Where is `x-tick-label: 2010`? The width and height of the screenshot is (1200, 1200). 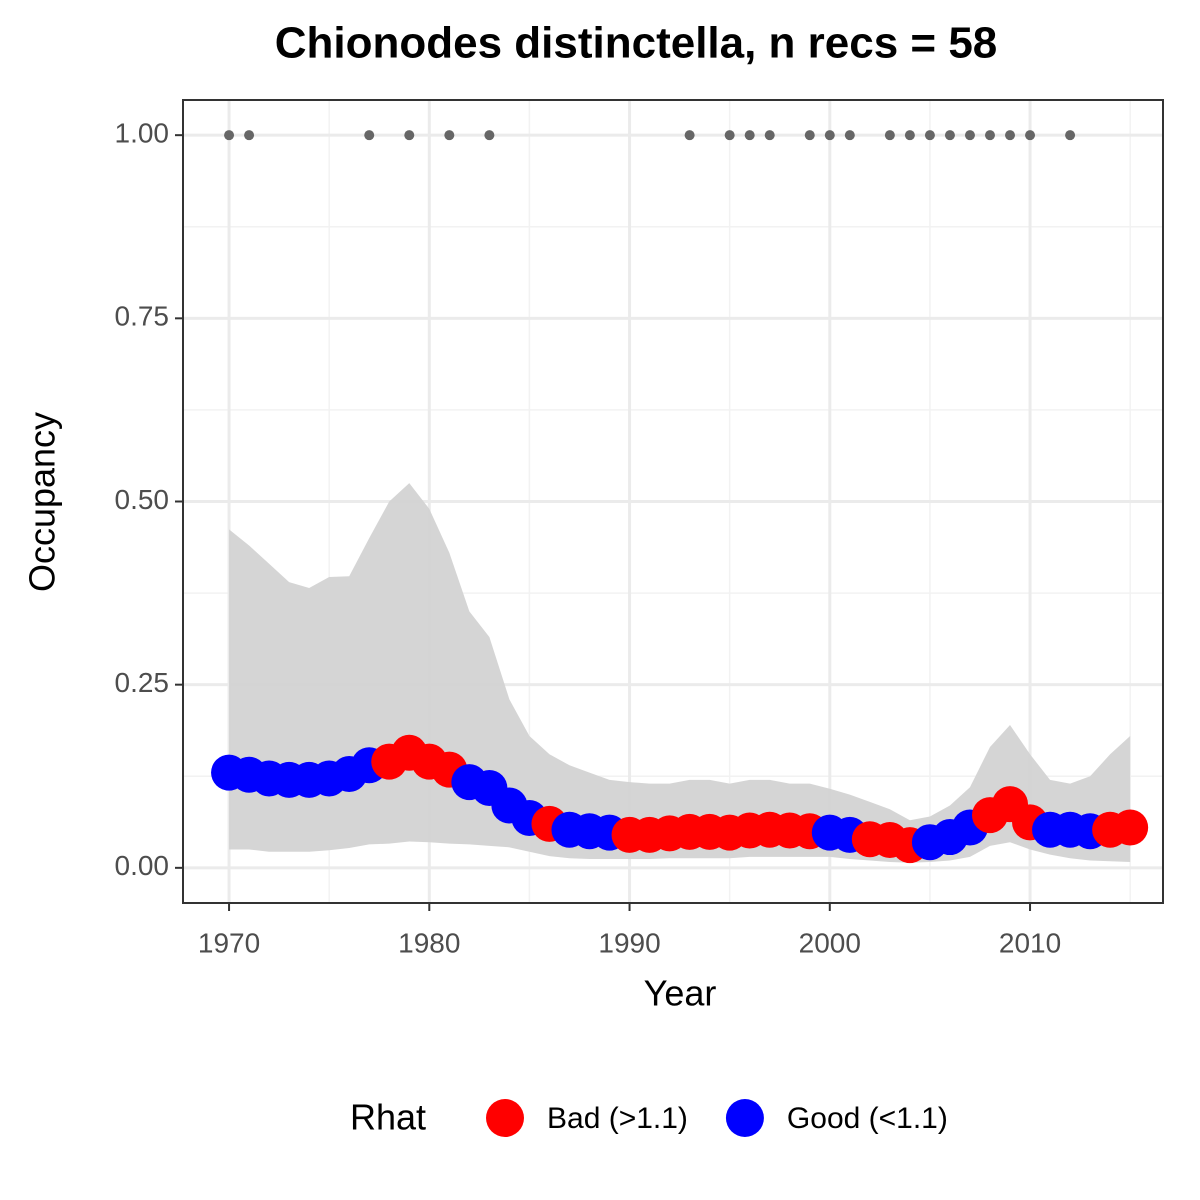
x-tick-label: 2010 is located at coordinates (1030, 942).